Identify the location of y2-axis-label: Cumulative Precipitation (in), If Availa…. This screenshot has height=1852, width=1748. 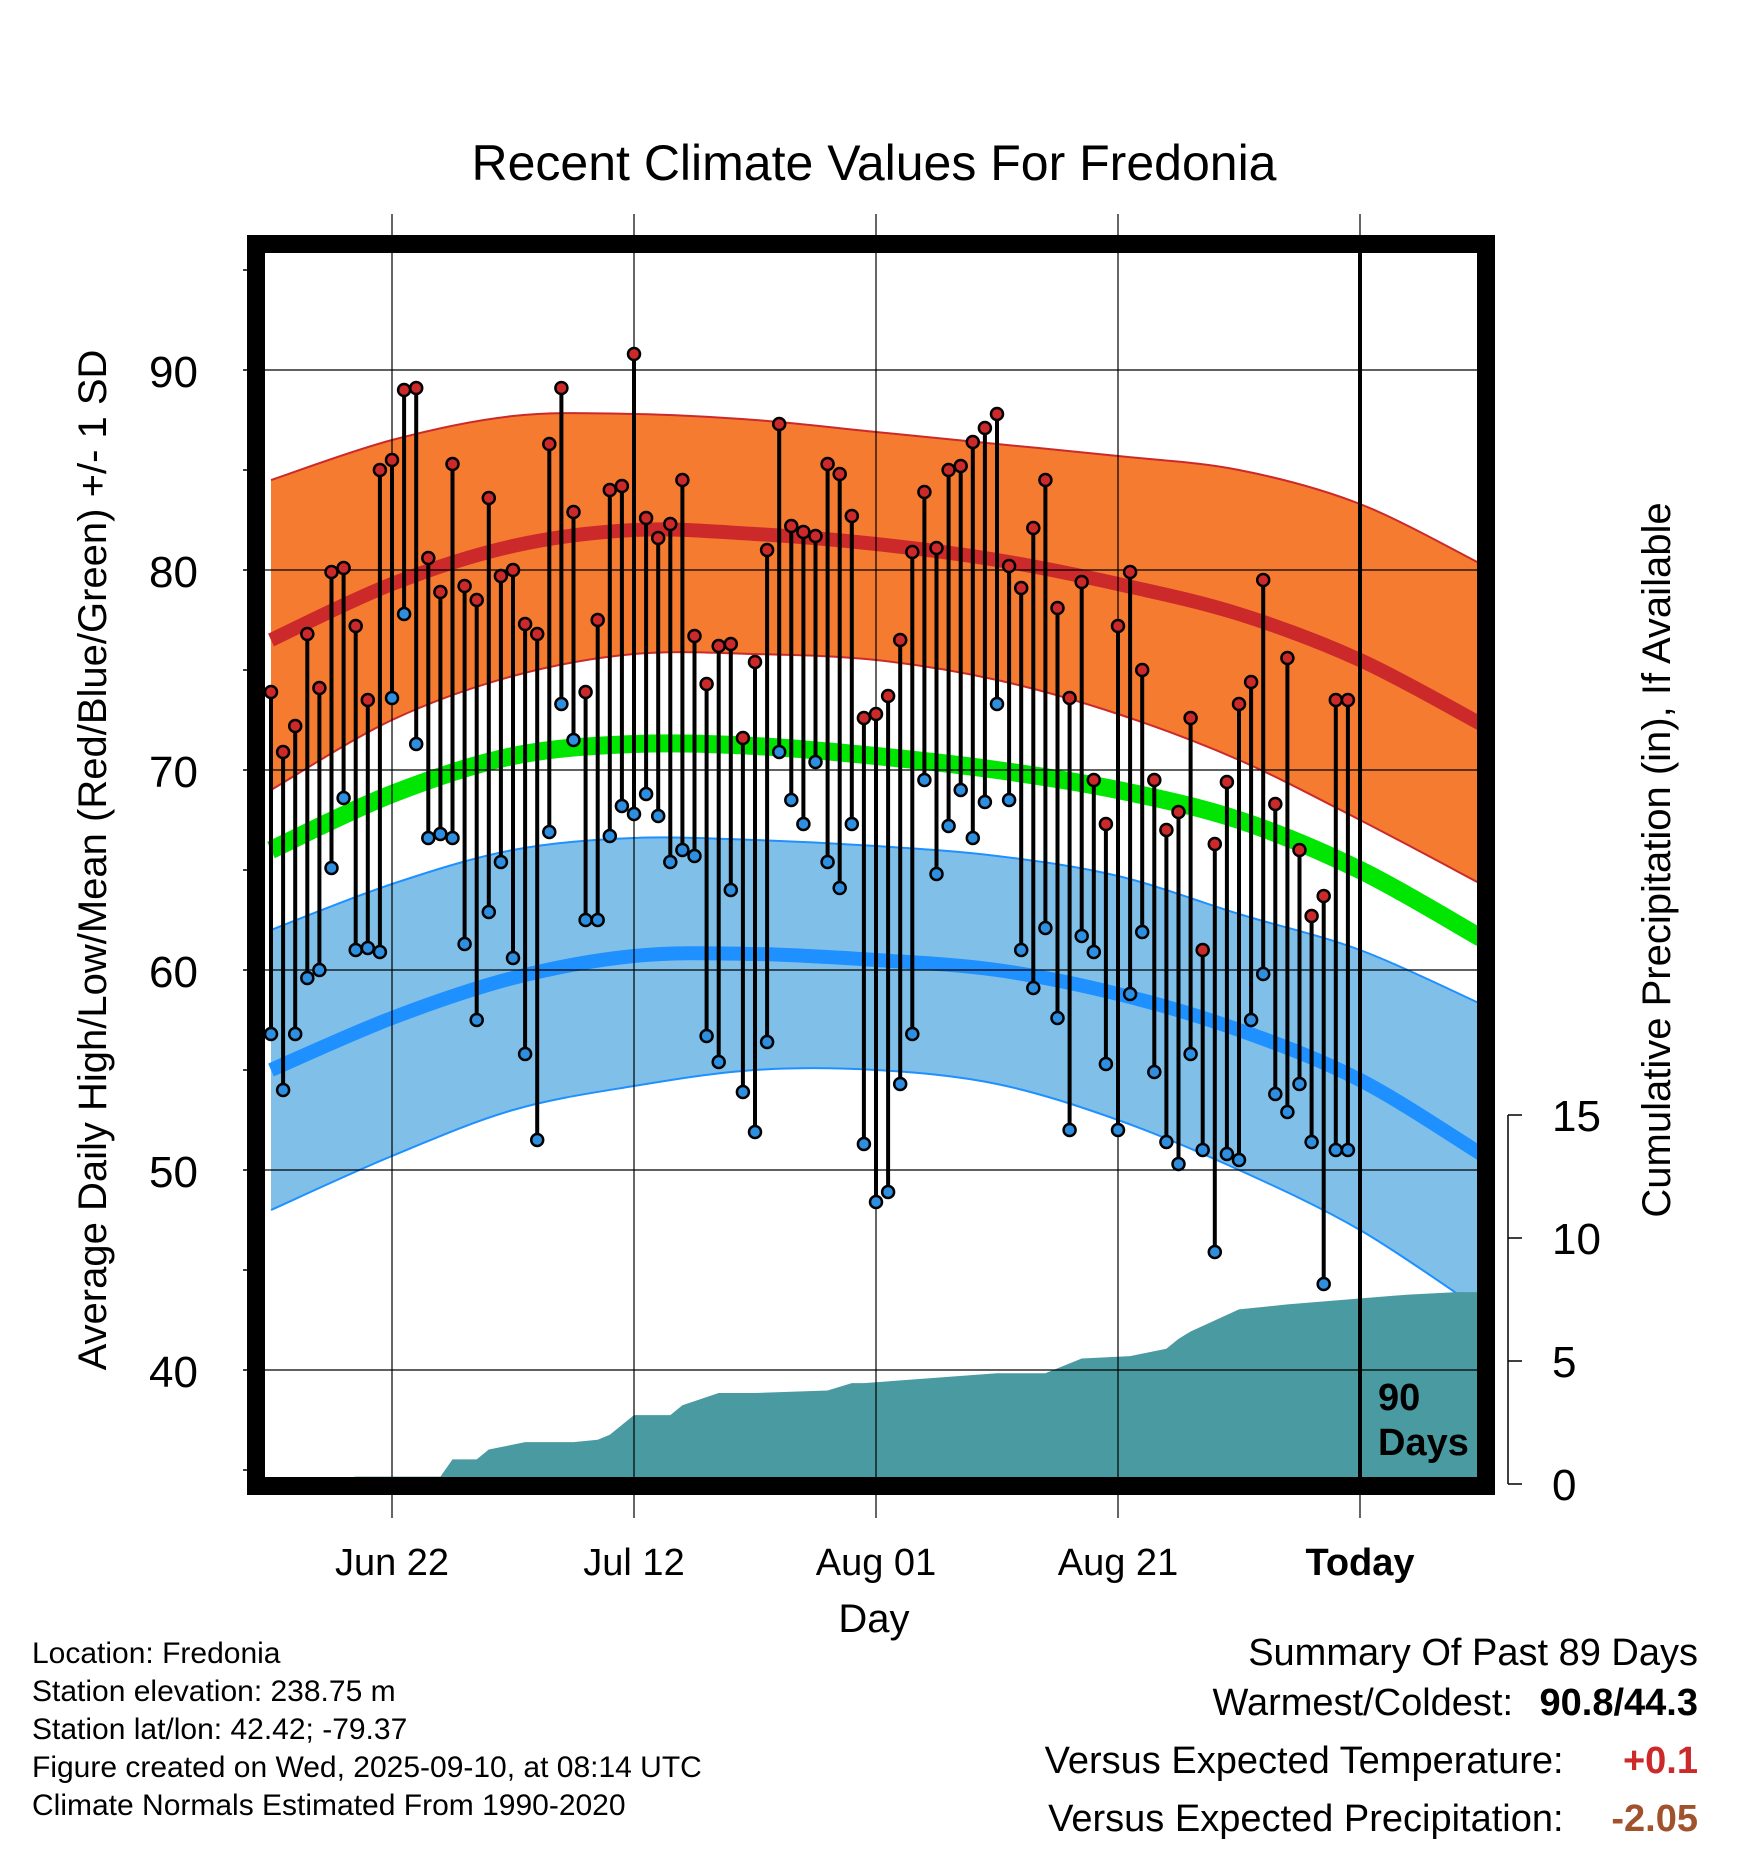
(1657, 859).